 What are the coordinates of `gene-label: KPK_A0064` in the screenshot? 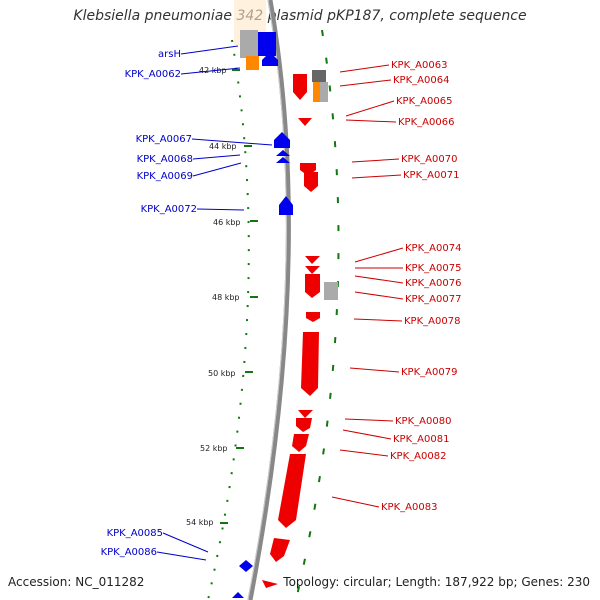 It's located at (421, 80).